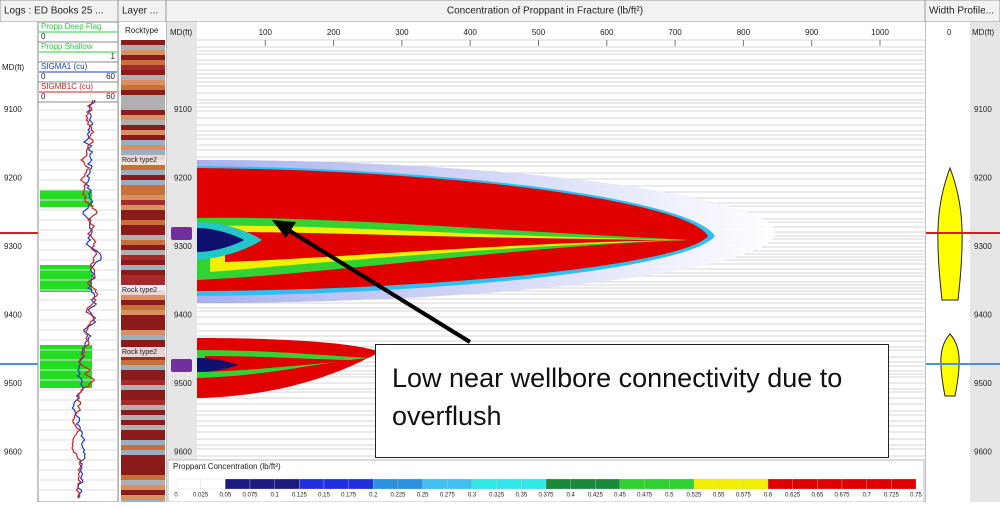 This screenshot has width=1000, height=507. I want to click on colorbar-tick: 0.5, so click(669, 496).